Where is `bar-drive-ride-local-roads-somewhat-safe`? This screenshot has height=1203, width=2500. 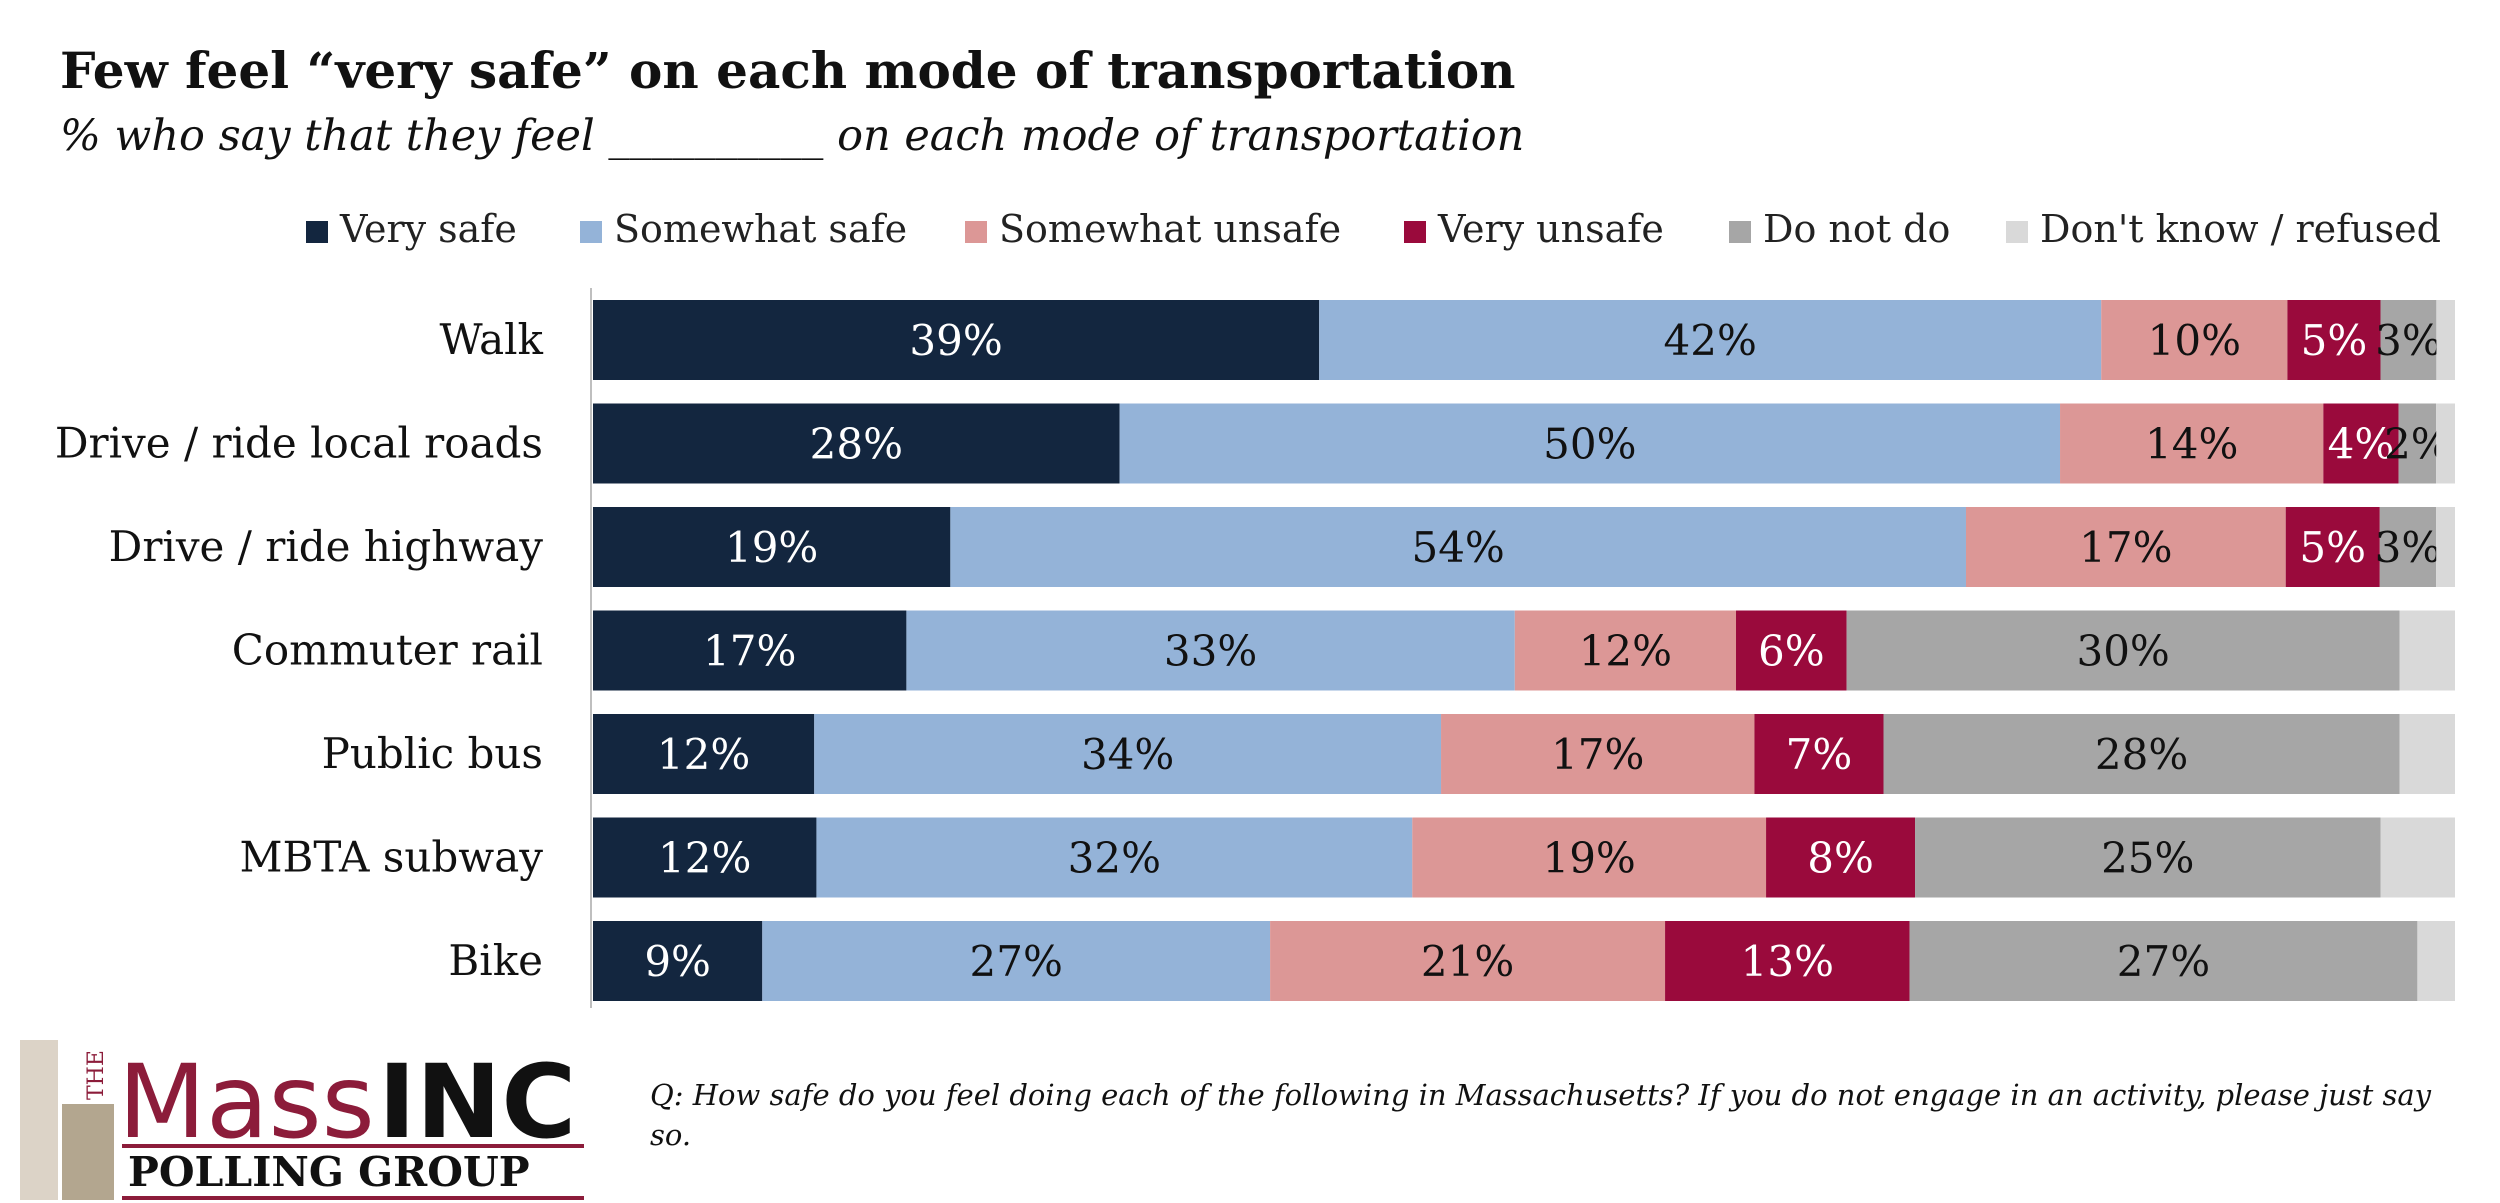 bar-drive-ride-local-roads-somewhat-safe is located at coordinates (1590, 443).